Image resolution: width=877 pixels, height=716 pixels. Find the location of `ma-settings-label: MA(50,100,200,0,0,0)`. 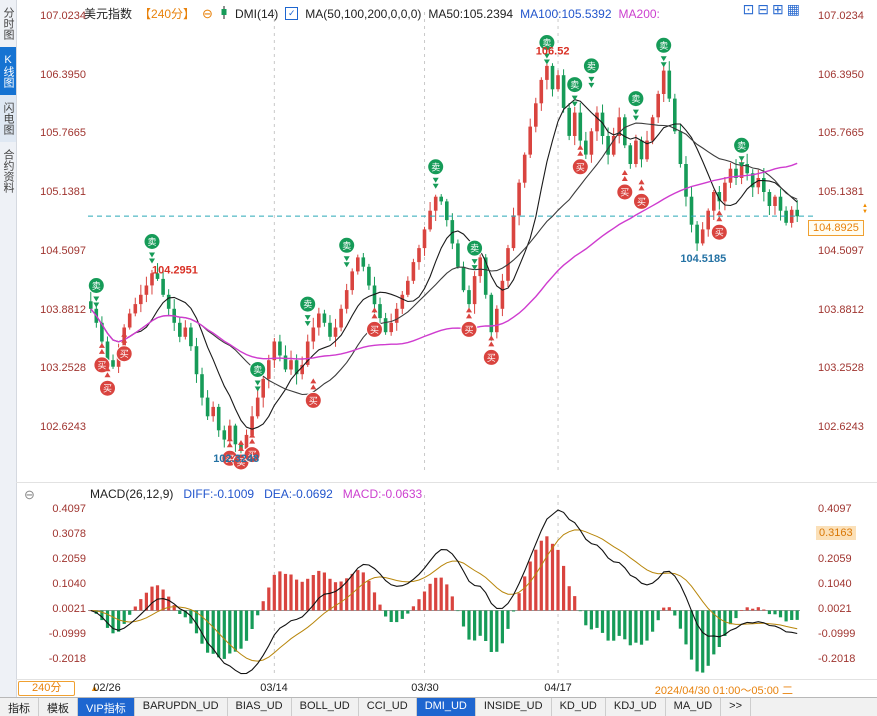

ma-settings-label: MA(50,100,200,0,0,0) is located at coordinates (363, 13).